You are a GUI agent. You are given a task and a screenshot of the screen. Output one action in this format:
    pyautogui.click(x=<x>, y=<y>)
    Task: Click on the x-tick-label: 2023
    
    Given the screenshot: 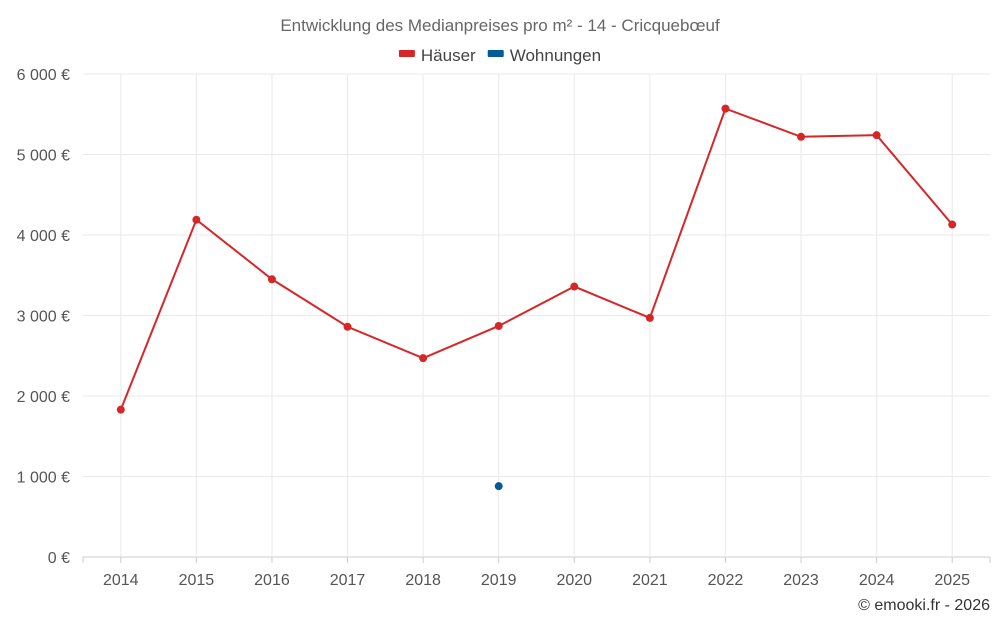 What is the action you would take?
    pyautogui.click(x=801, y=580)
    